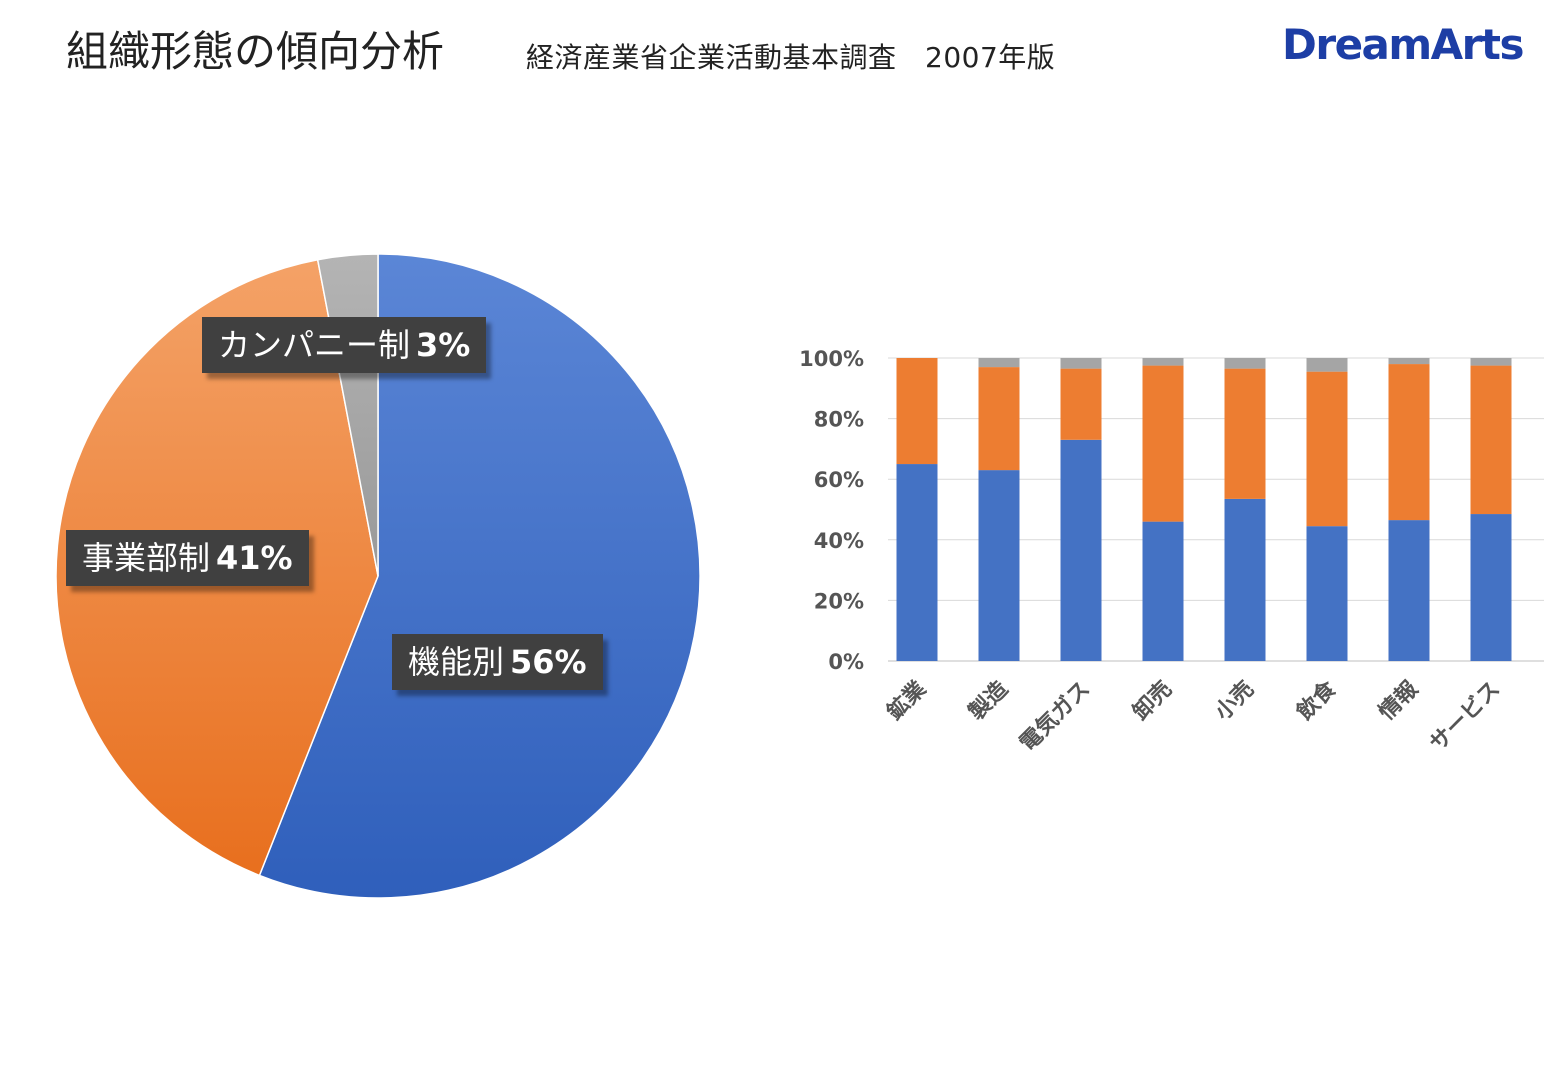 This screenshot has width=1559, height=1080. Describe the element at coordinates (791, 57) in the screenshot. I see `page-subtitle: 経済産業省企業活動基本調査 2007年版` at that location.